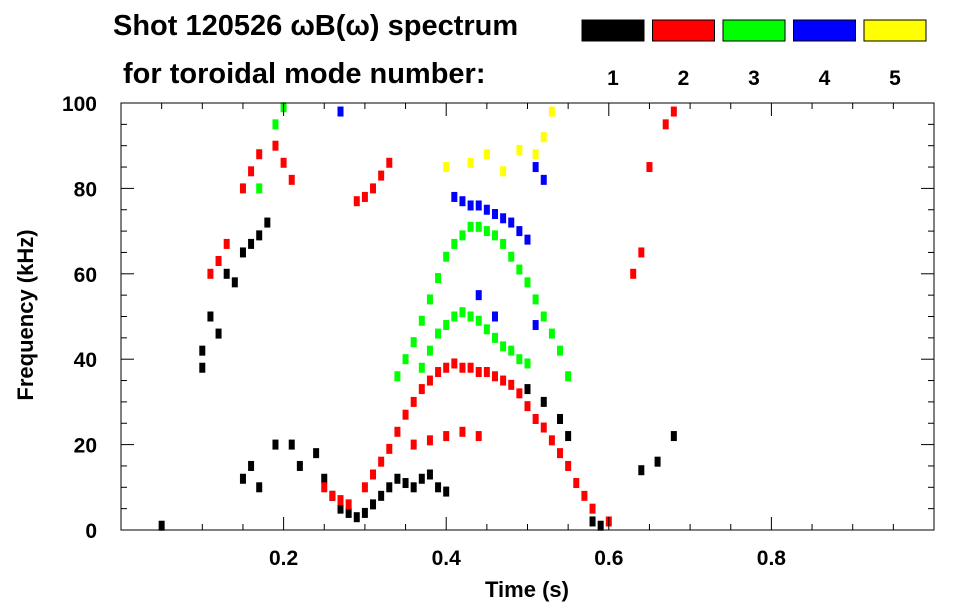  What do you see at coordinates (684, 78) in the screenshot?
I see `legend-label-2: 2` at bounding box center [684, 78].